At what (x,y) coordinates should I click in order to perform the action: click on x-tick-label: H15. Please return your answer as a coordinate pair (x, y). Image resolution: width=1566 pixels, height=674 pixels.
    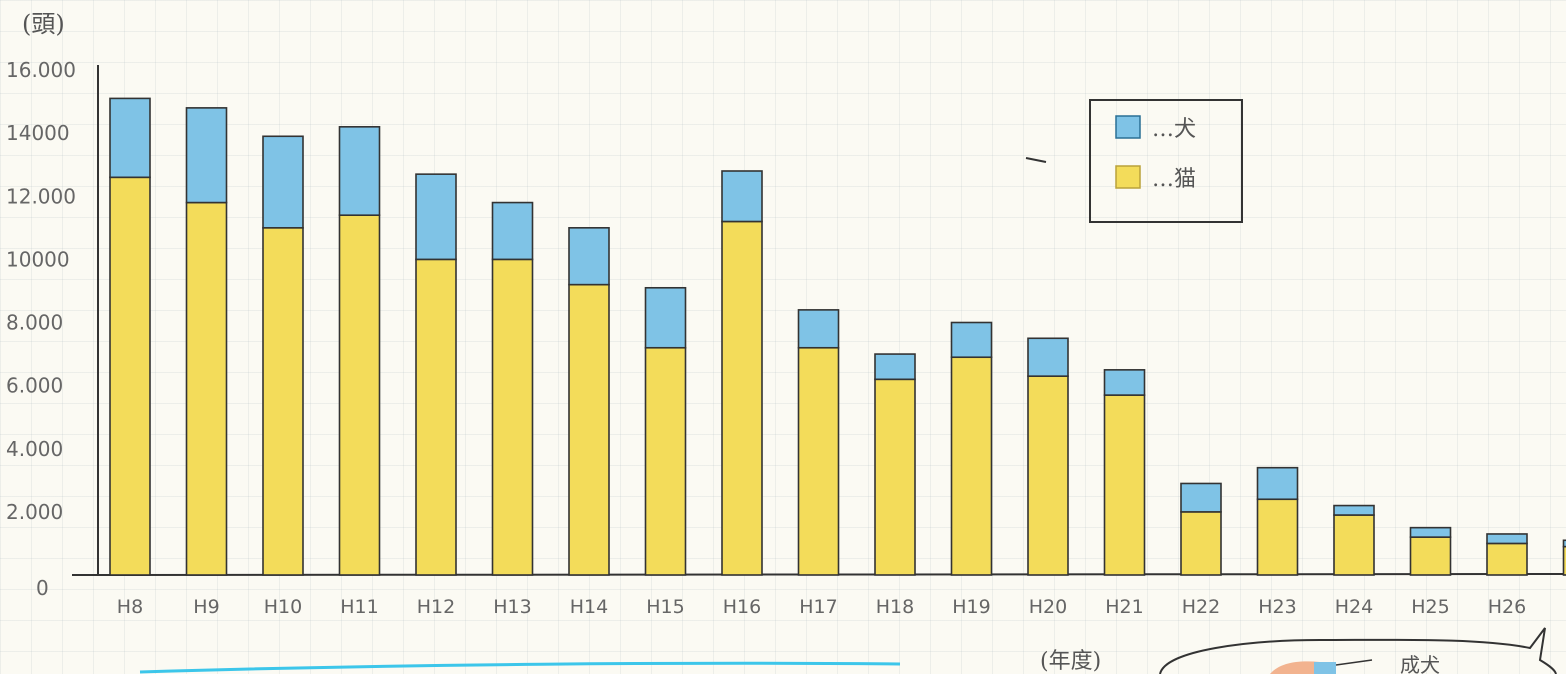
    Looking at the image, I should click on (665, 607).